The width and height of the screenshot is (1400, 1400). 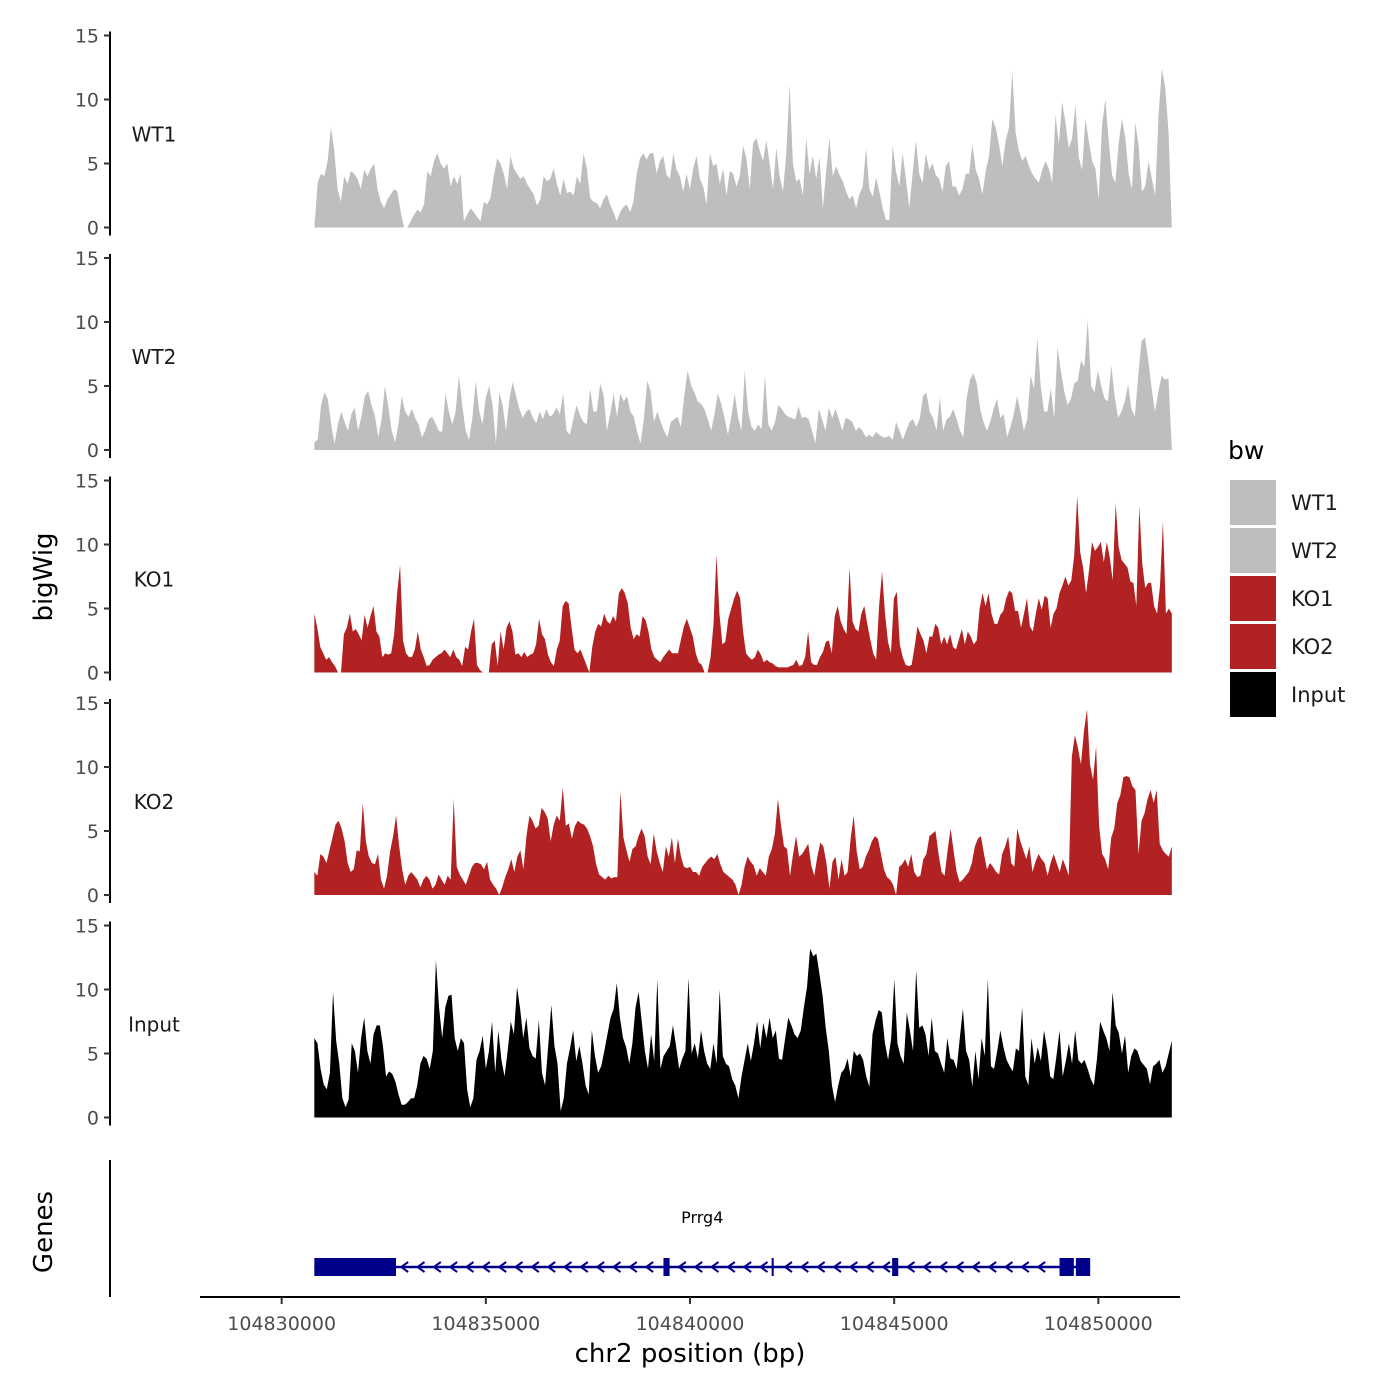 I want to click on legend-label: KO1, so click(x=1312, y=599).